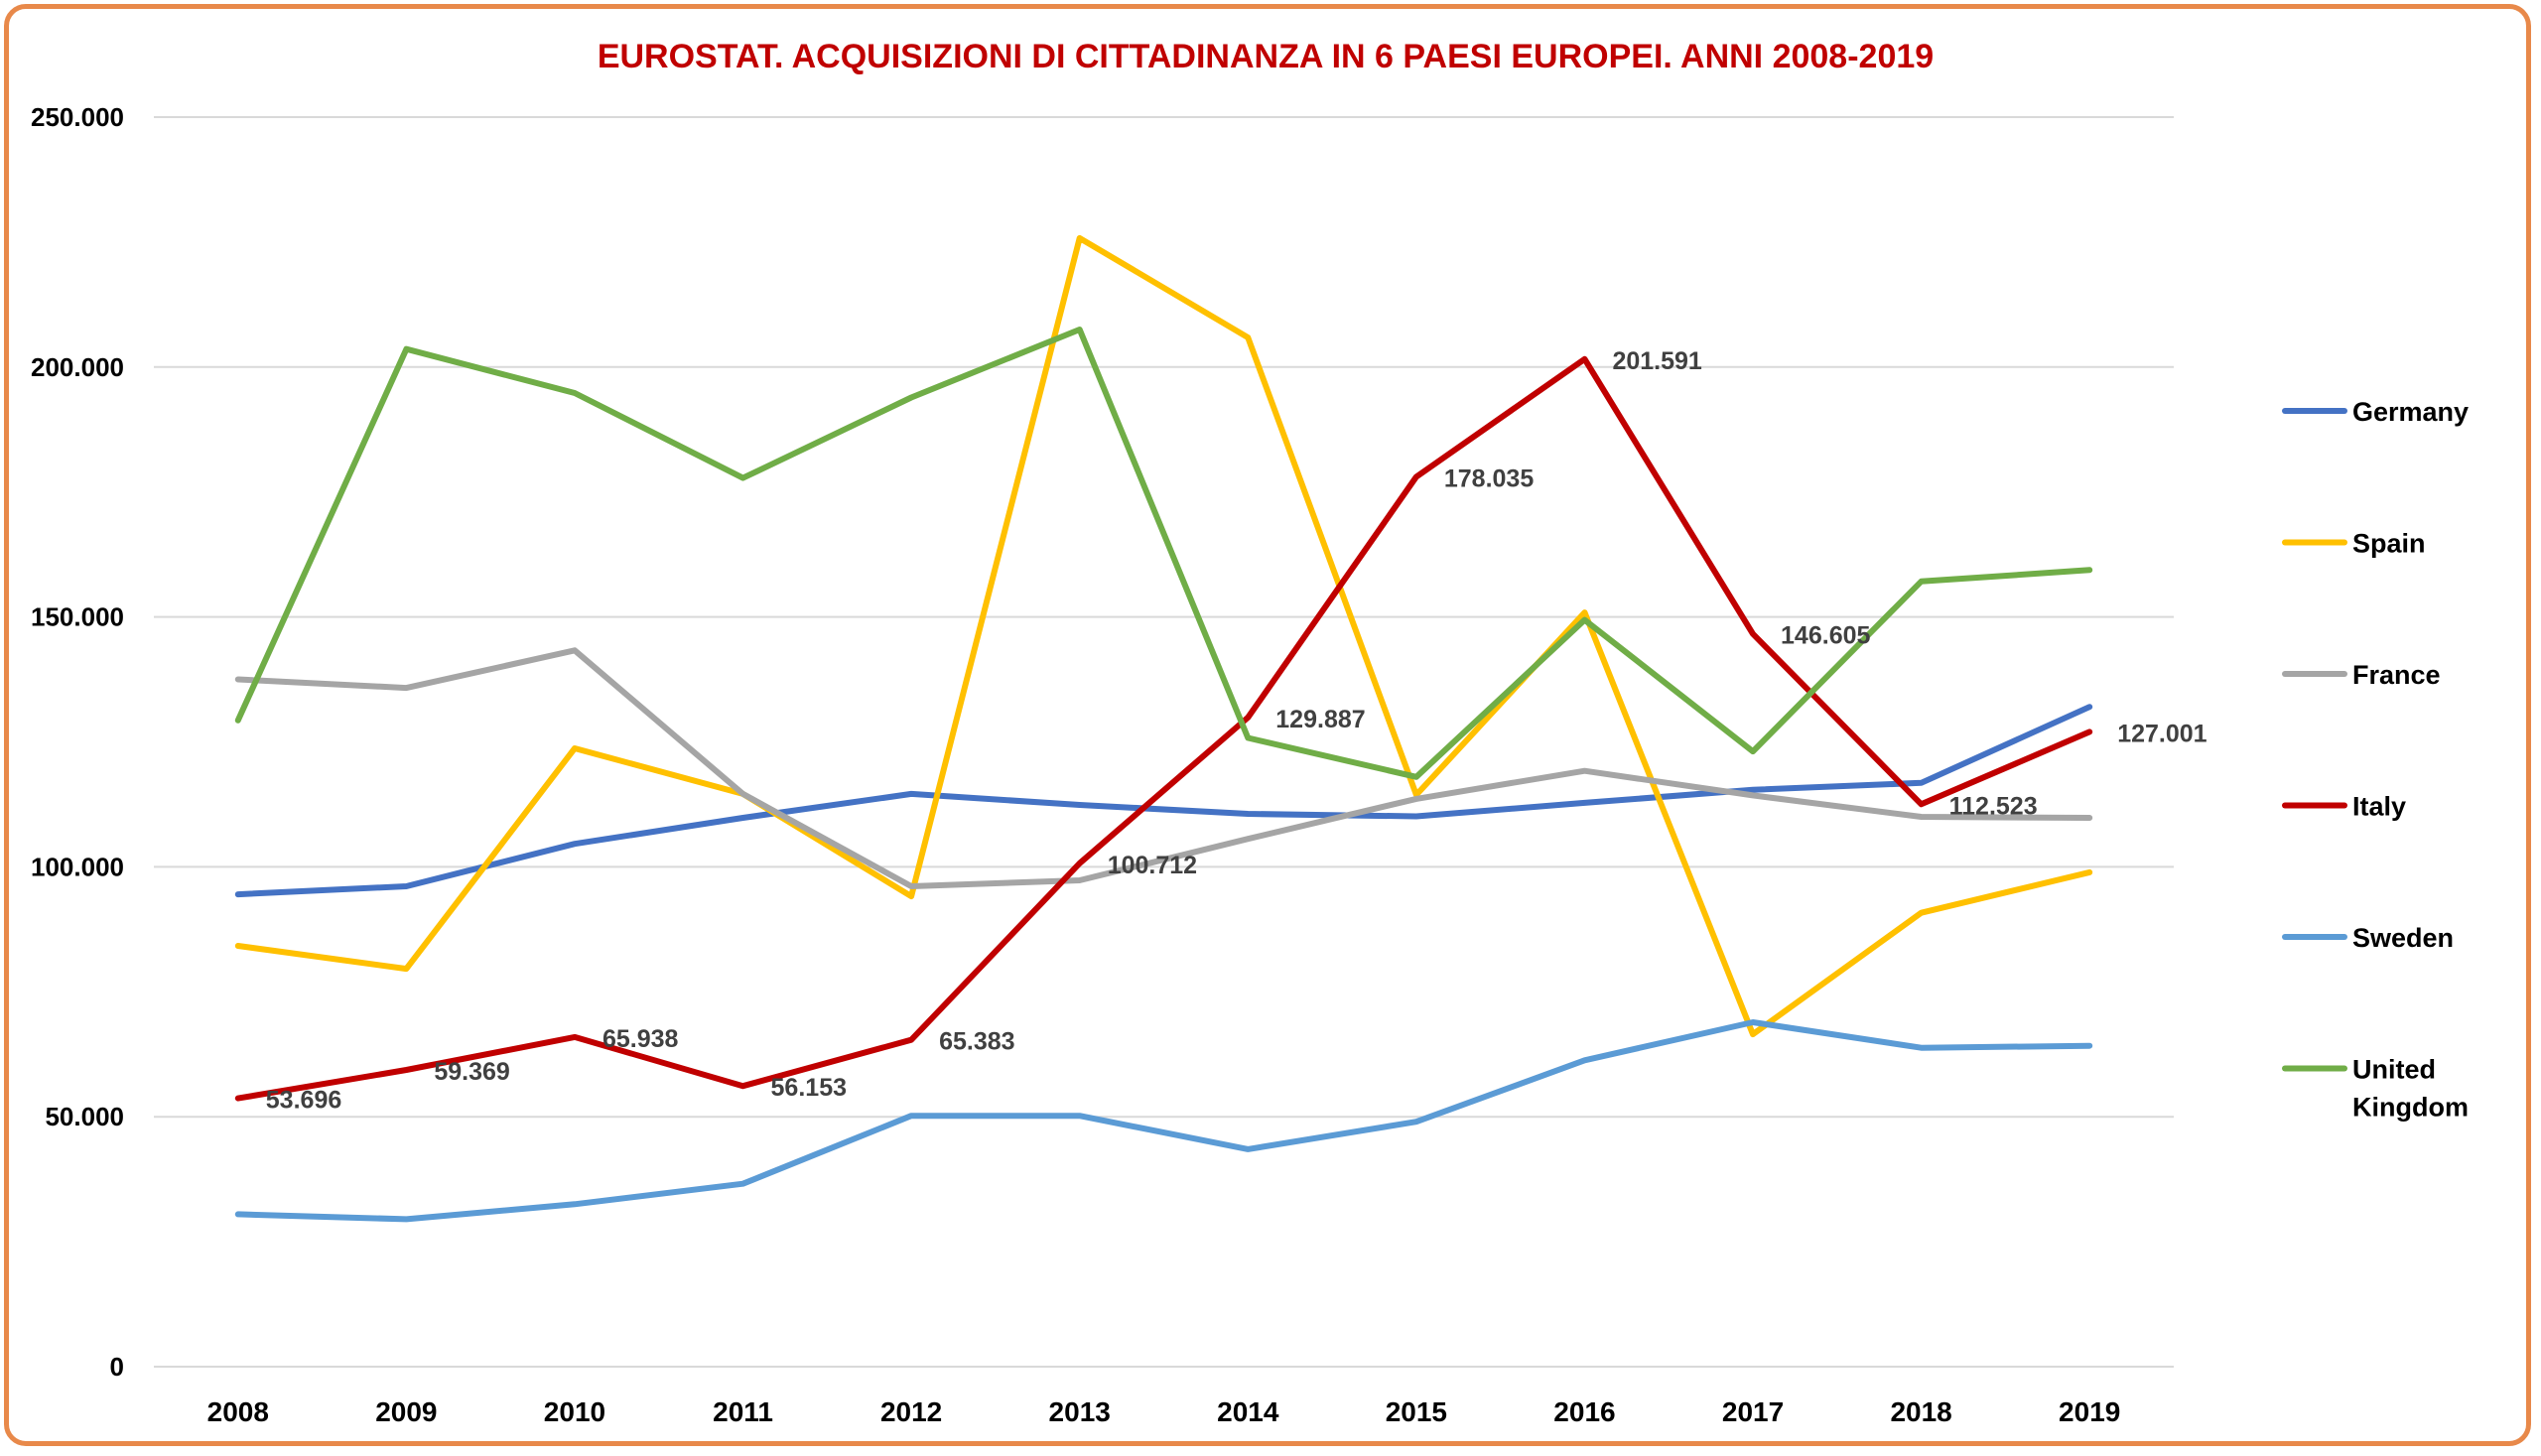 The image size is (2541, 1456). What do you see at coordinates (2403, 938) in the screenshot?
I see `legend-label-sweden: Sweden` at bounding box center [2403, 938].